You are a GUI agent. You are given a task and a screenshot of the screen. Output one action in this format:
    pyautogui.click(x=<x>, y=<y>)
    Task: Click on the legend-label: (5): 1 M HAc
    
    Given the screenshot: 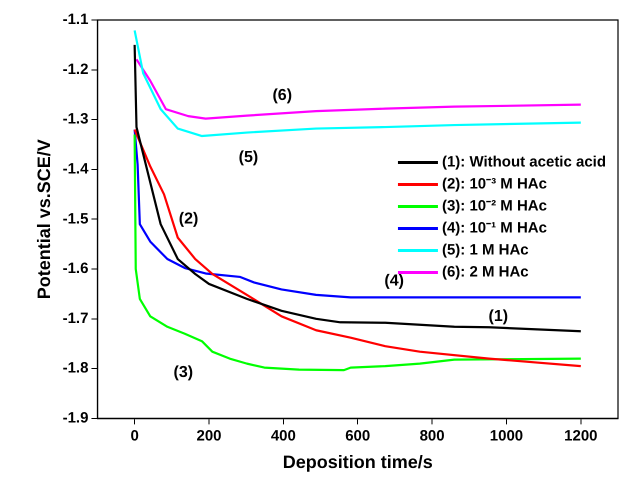 What is the action you would take?
    pyautogui.click(x=485, y=250)
    